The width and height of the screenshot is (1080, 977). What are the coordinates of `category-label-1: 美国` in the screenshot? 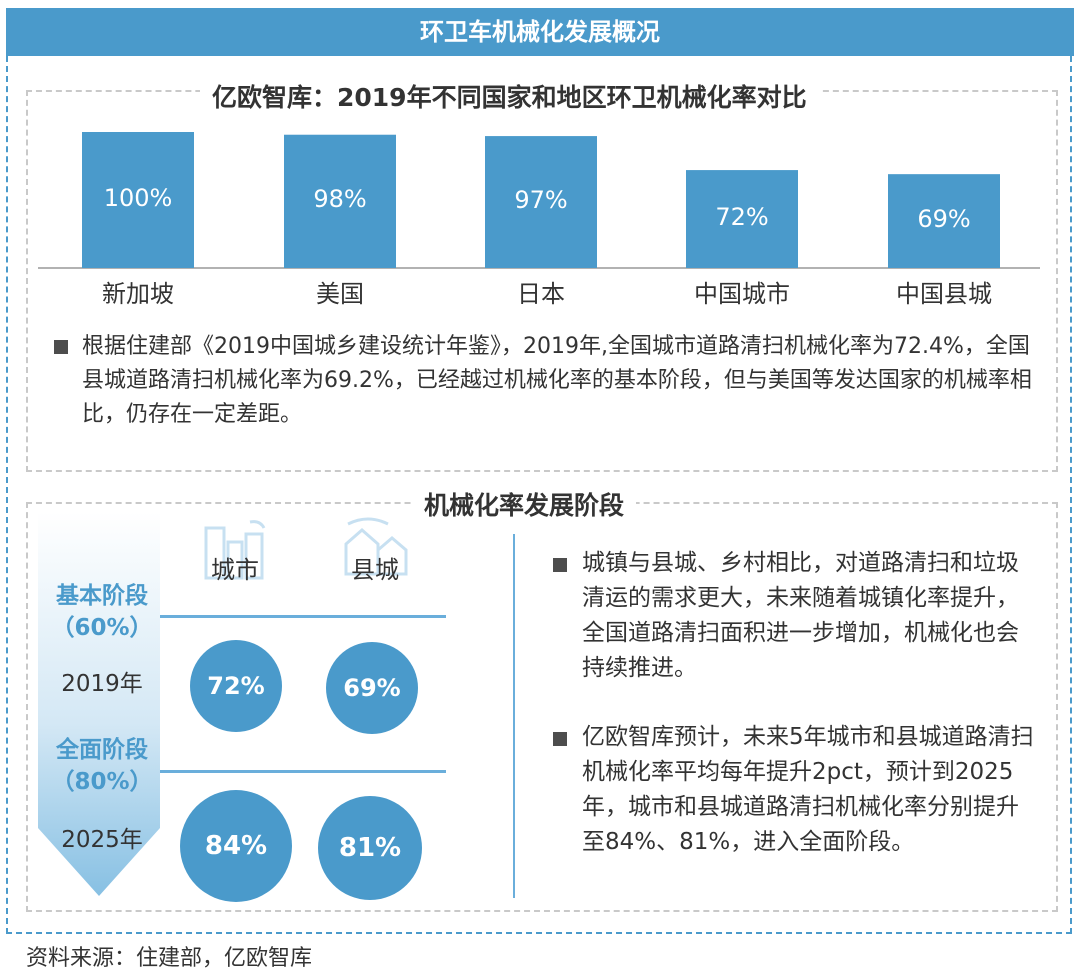 It's located at (340, 294).